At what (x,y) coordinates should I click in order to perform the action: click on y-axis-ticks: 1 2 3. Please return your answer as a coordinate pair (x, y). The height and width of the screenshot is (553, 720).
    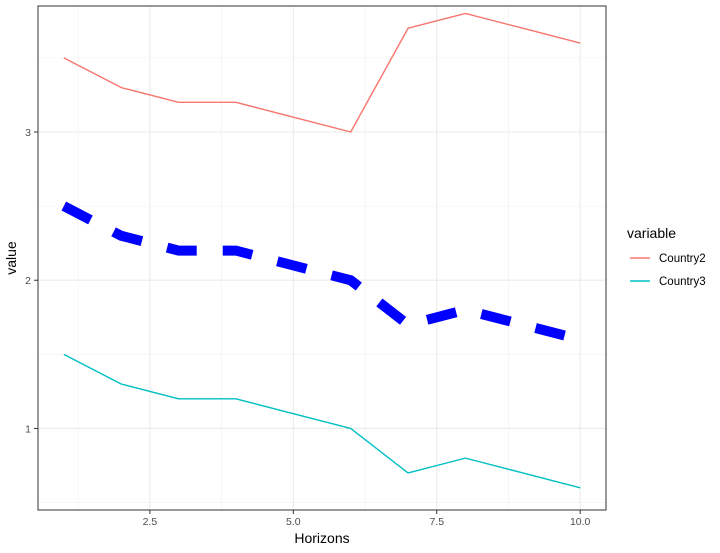
    Looking at the image, I should click on (31, 281).